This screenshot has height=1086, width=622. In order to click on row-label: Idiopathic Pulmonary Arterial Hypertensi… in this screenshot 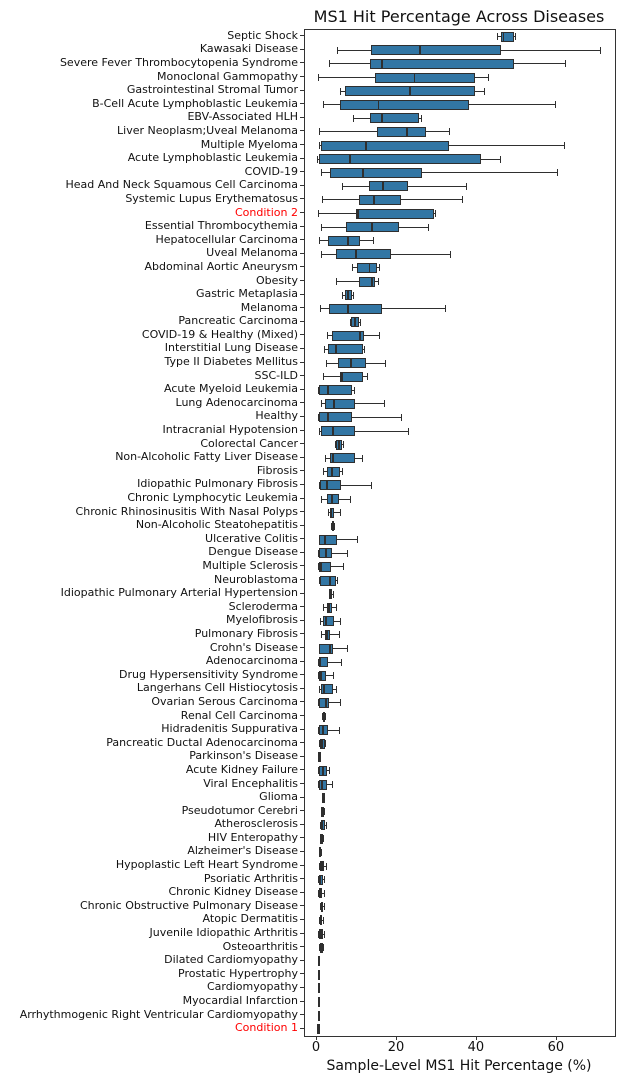, I will do `click(179, 593)`.